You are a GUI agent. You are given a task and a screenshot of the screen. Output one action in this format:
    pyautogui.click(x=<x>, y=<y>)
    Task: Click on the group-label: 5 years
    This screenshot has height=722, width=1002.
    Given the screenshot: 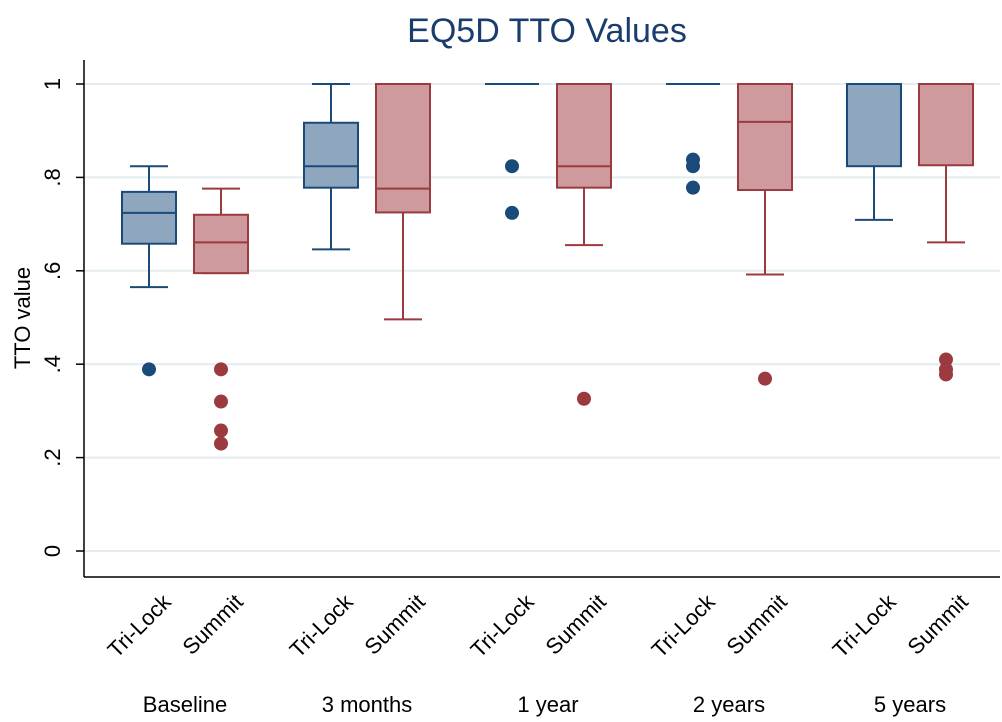 What is the action you would take?
    pyautogui.click(x=910, y=704)
    